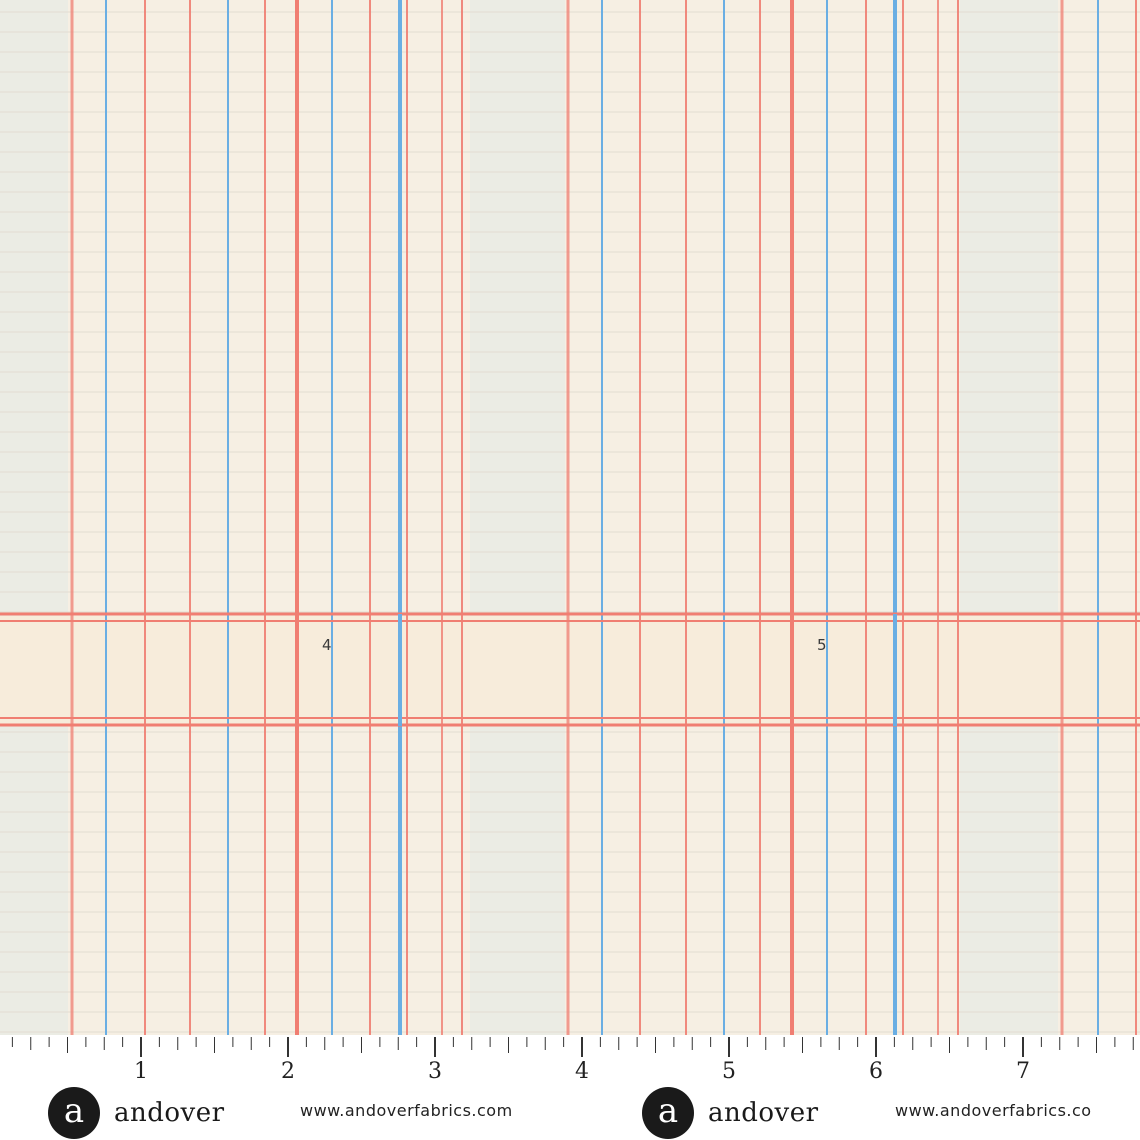  What do you see at coordinates (327, 645) in the screenshot?
I see `band-label-4: 4` at bounding box center [327, 645].